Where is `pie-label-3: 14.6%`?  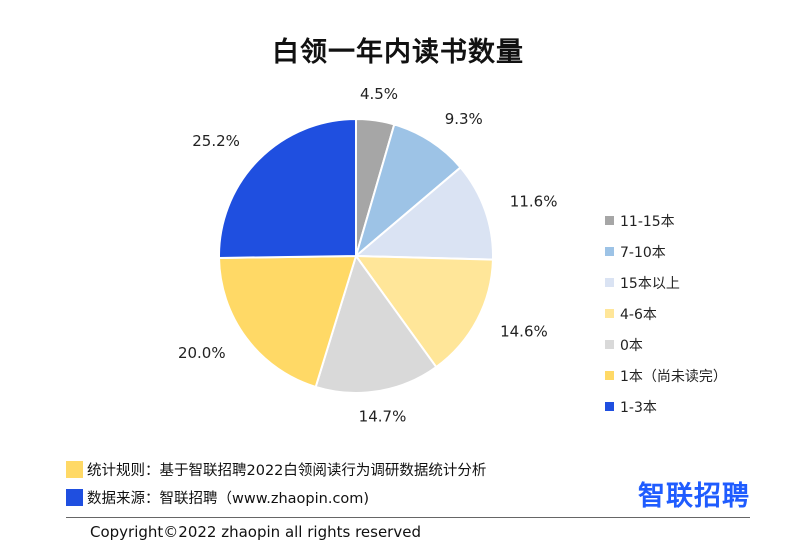 pie-label-3: 14.6% is located at coordinates (524, 332).